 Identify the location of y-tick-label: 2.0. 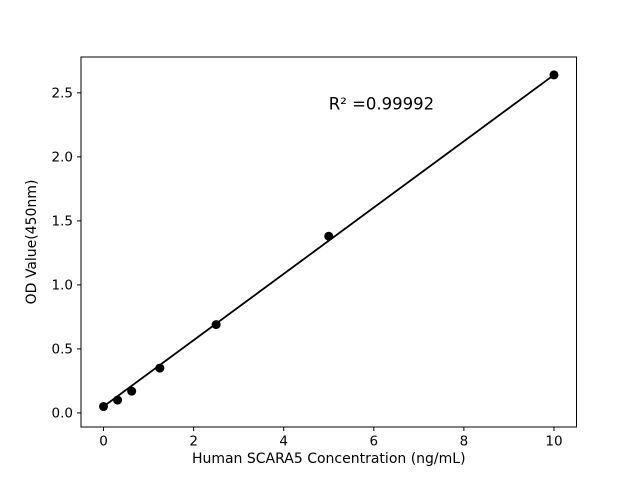
(62, 157).